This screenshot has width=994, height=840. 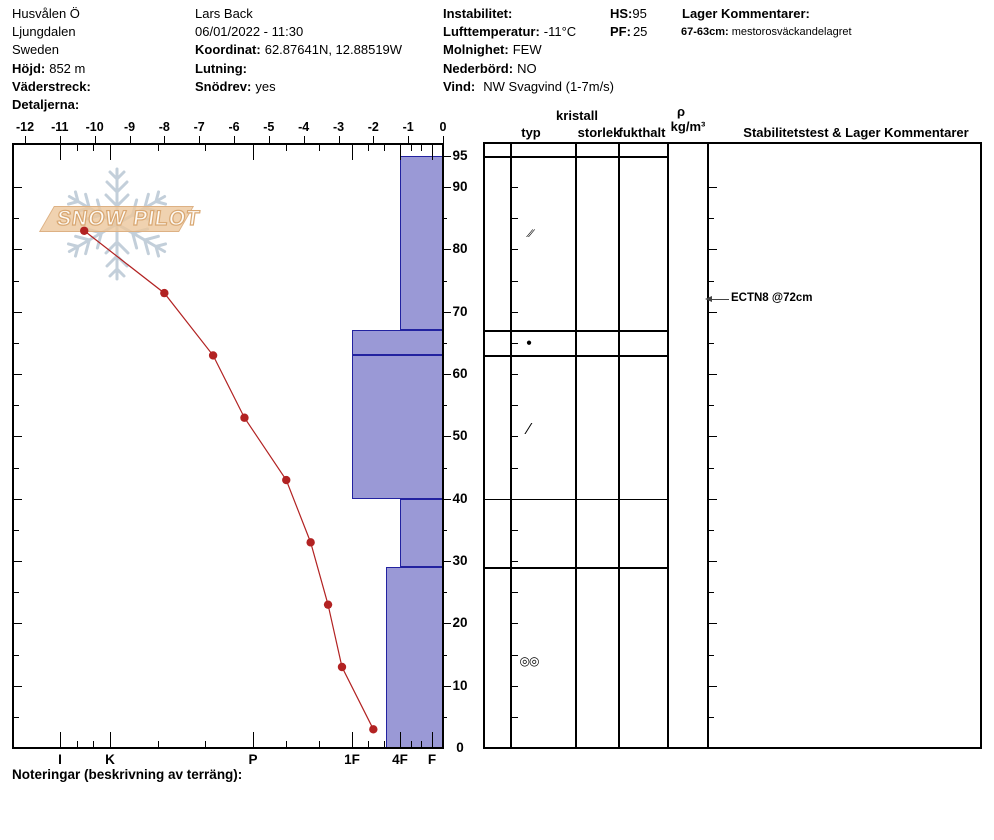 I want to click on snowflake-icon, so click(x=117, y=224).